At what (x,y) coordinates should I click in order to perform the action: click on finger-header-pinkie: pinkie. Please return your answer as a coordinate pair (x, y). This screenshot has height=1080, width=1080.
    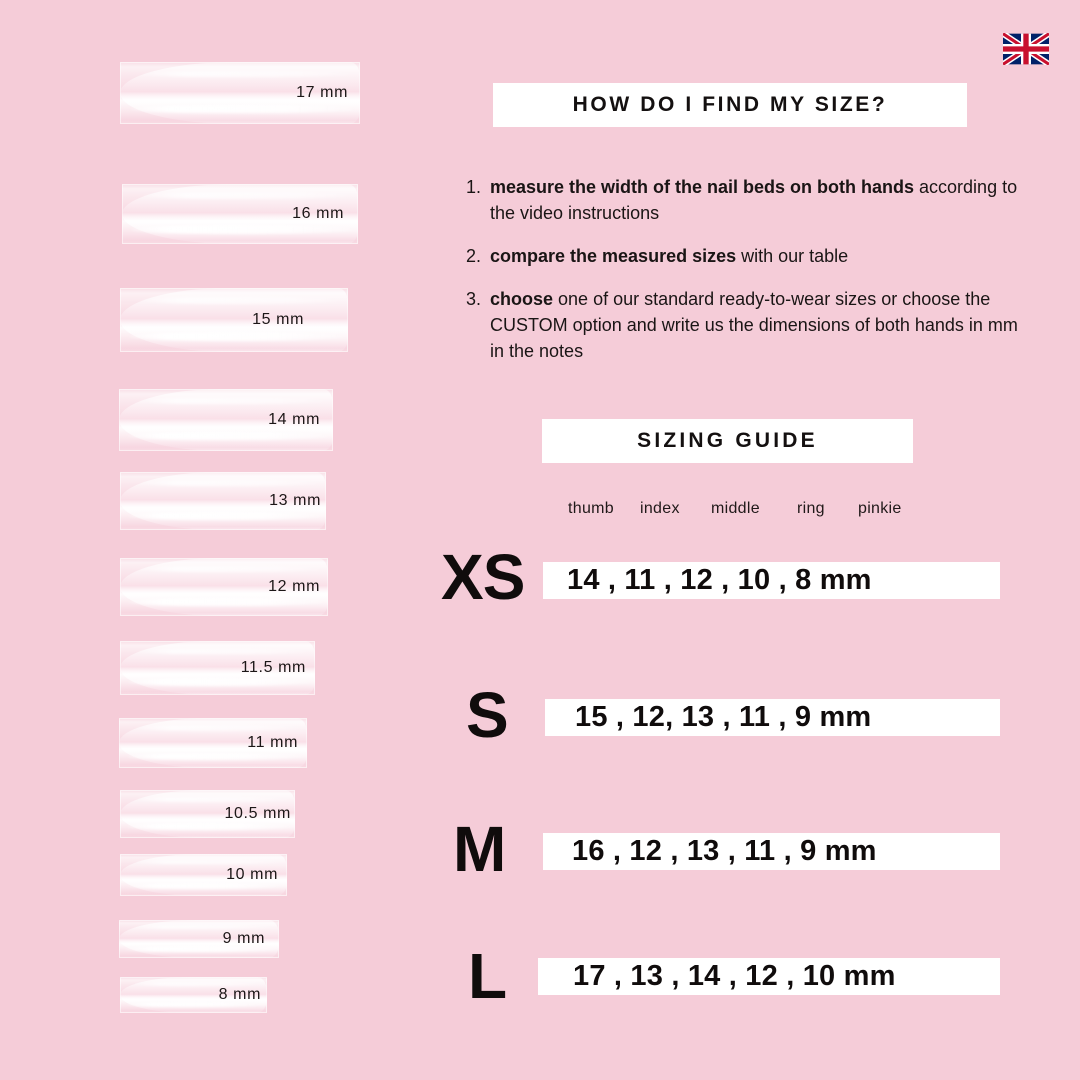
    Looking at the image, I should click on (880, 508).